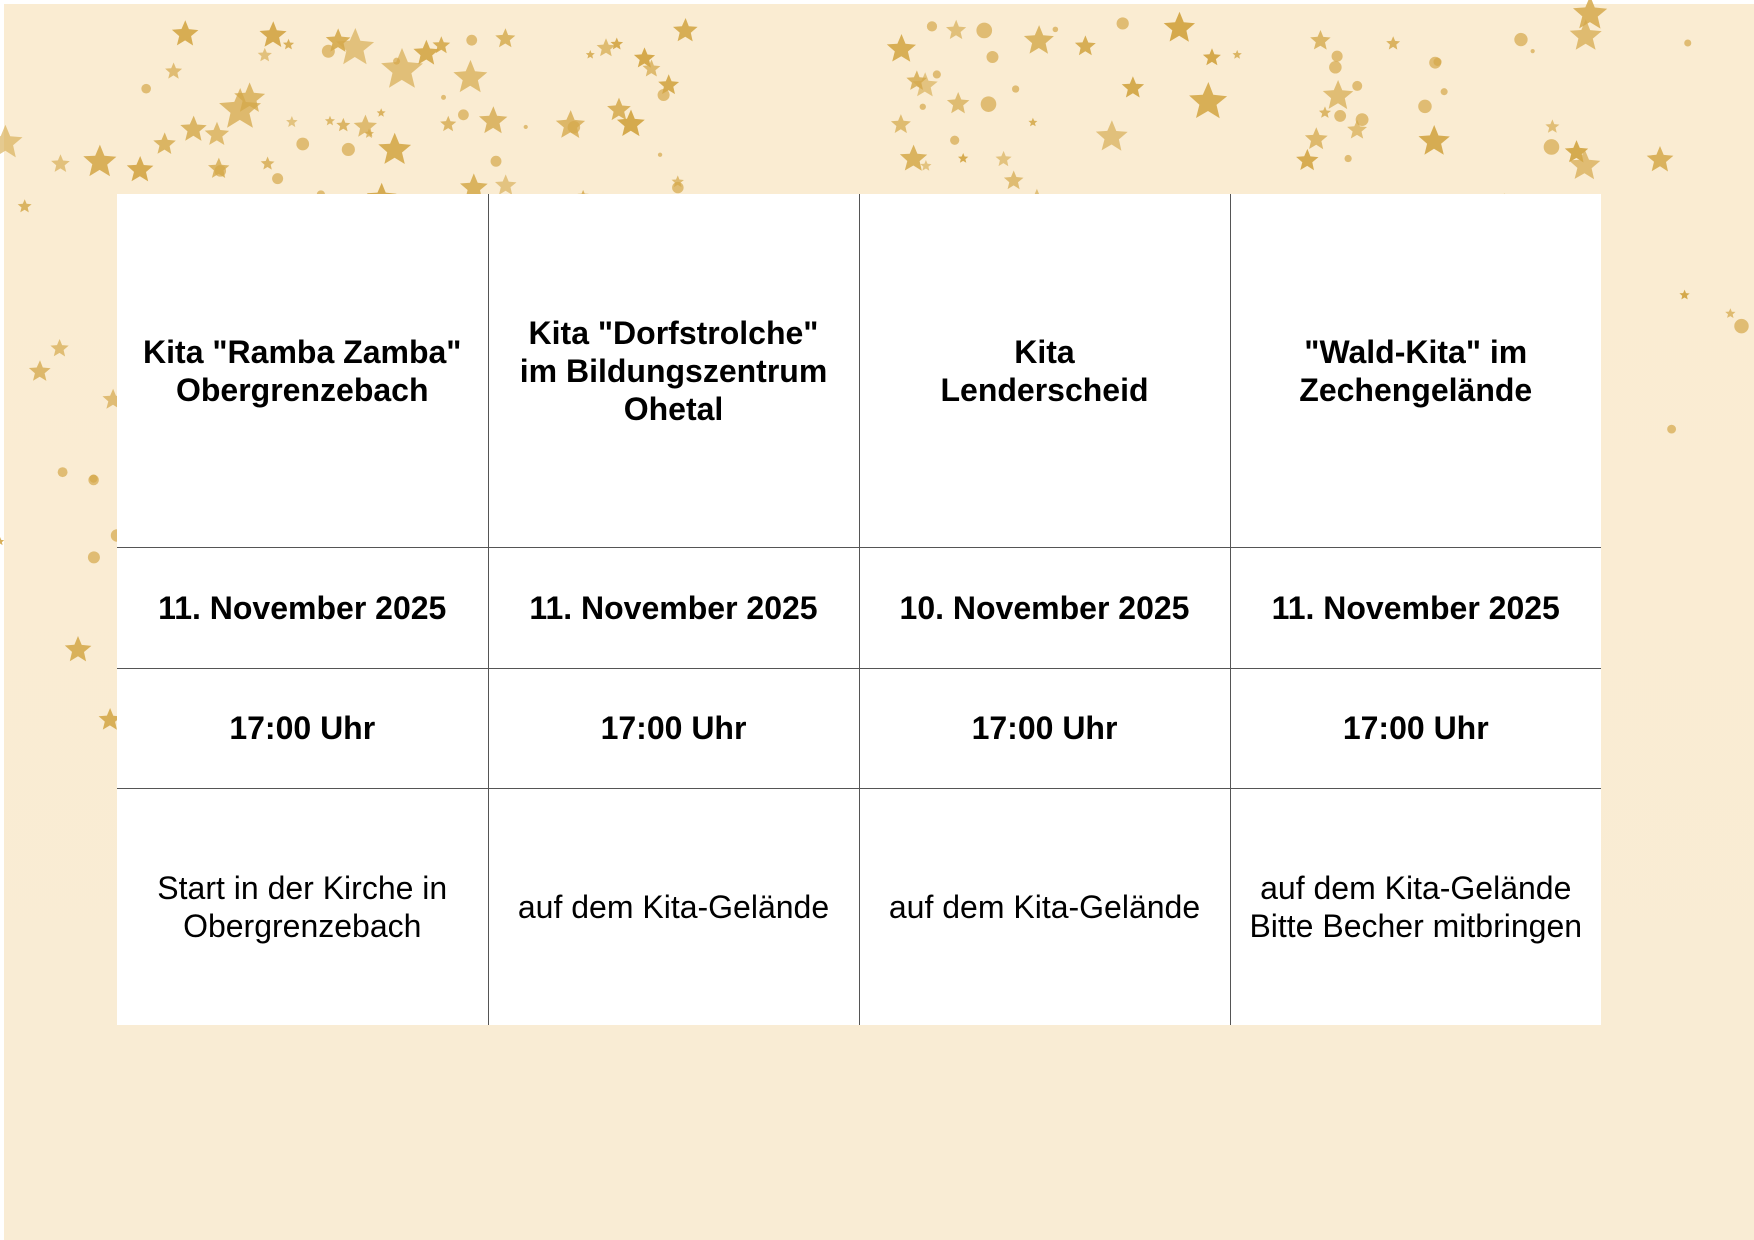 Image resolution: width=1754 pixels, height=1240 pixels. I want to click on cell-date: 10. November 2025, so click(1044, 608).